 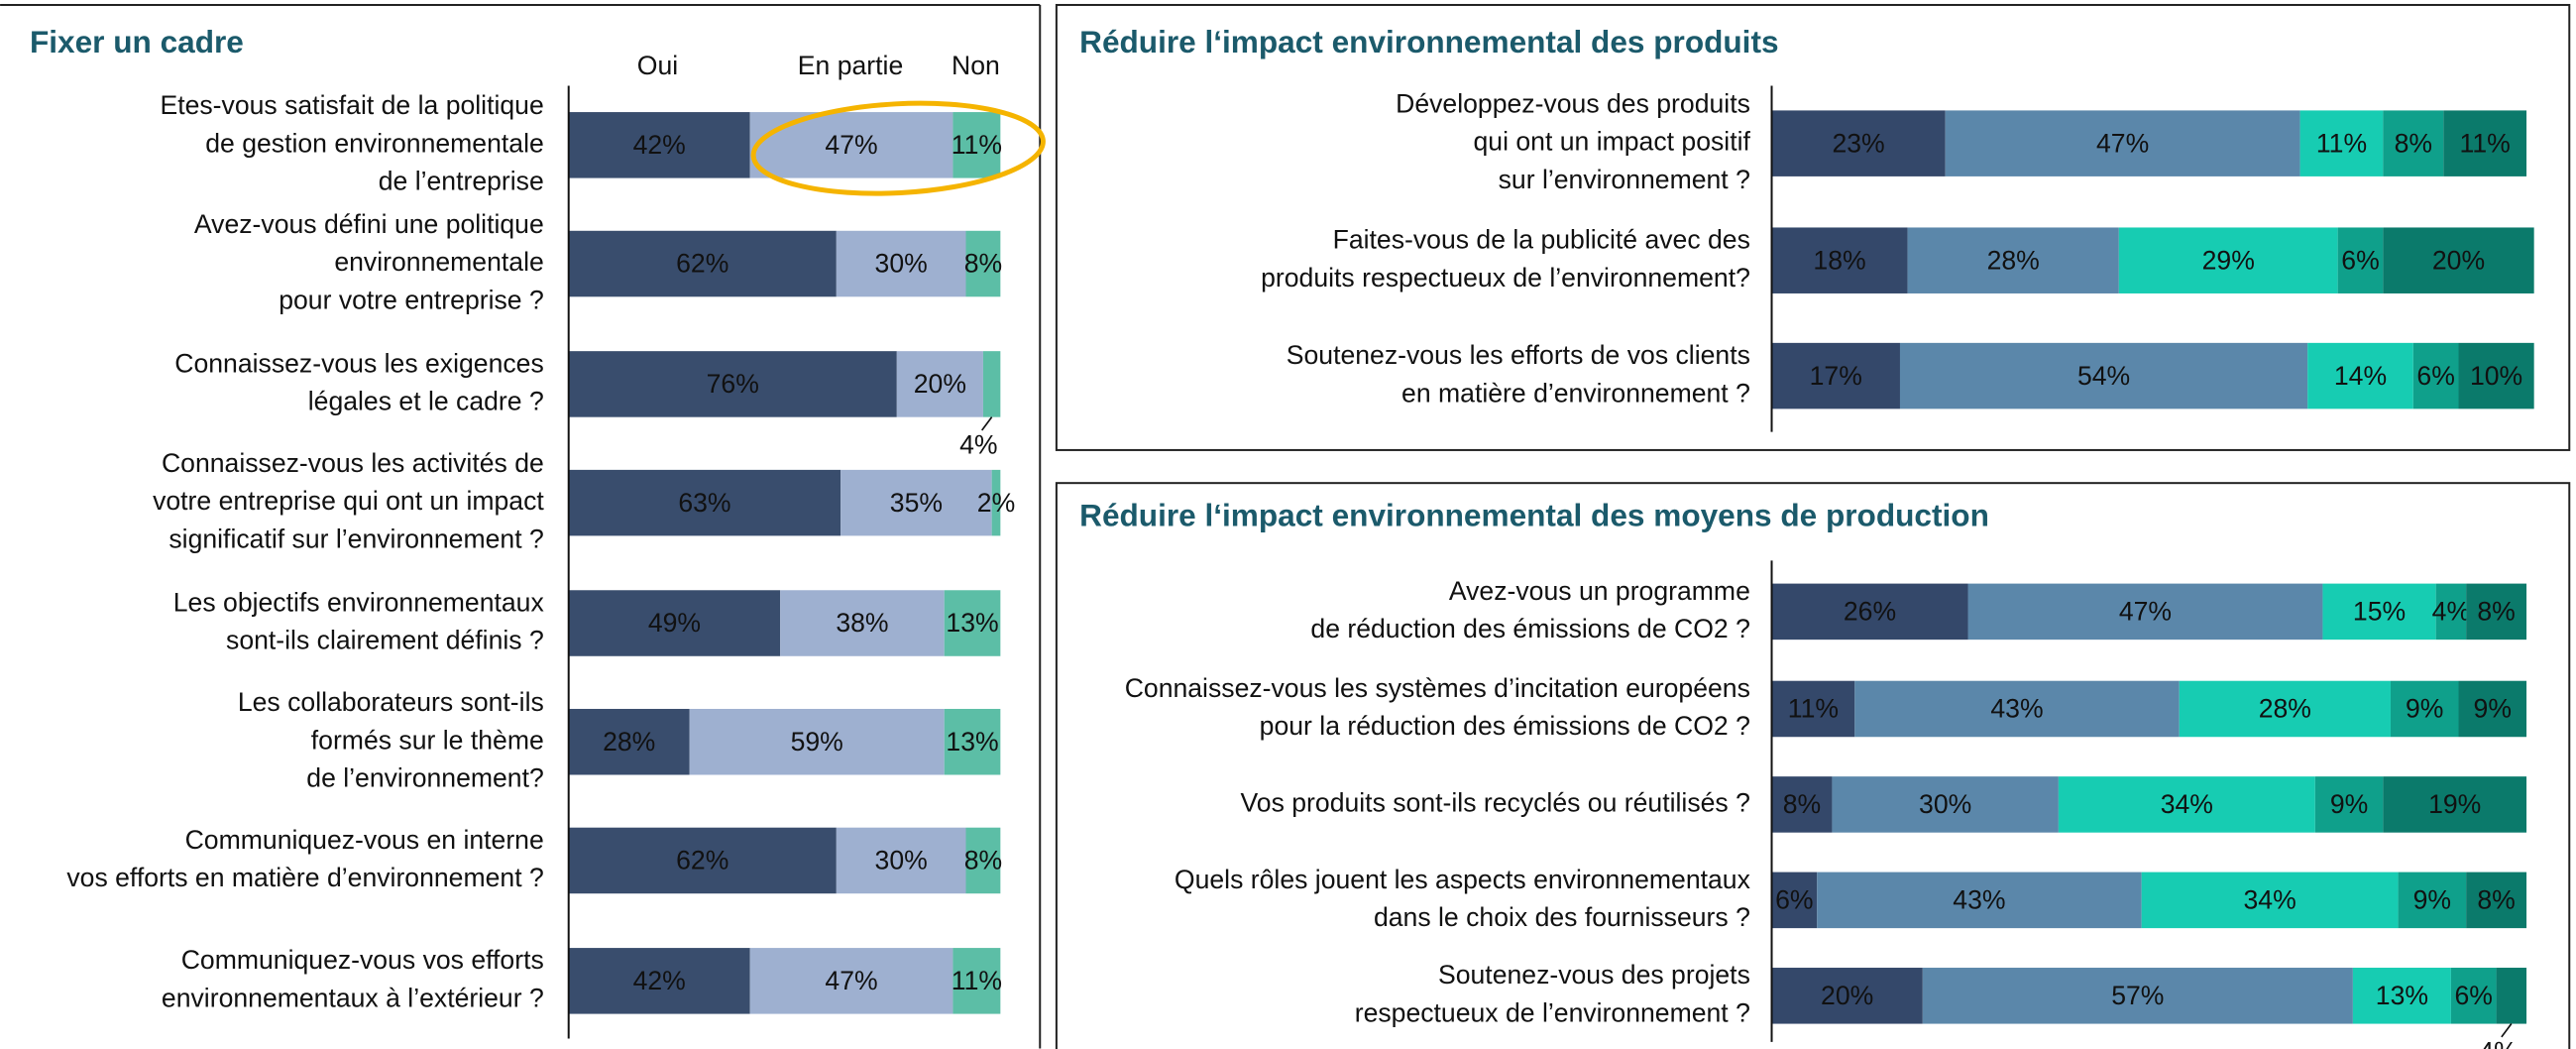 I want to click on category-label: dans le choix des fournisseurs ?, so click(x=1562, y=917).